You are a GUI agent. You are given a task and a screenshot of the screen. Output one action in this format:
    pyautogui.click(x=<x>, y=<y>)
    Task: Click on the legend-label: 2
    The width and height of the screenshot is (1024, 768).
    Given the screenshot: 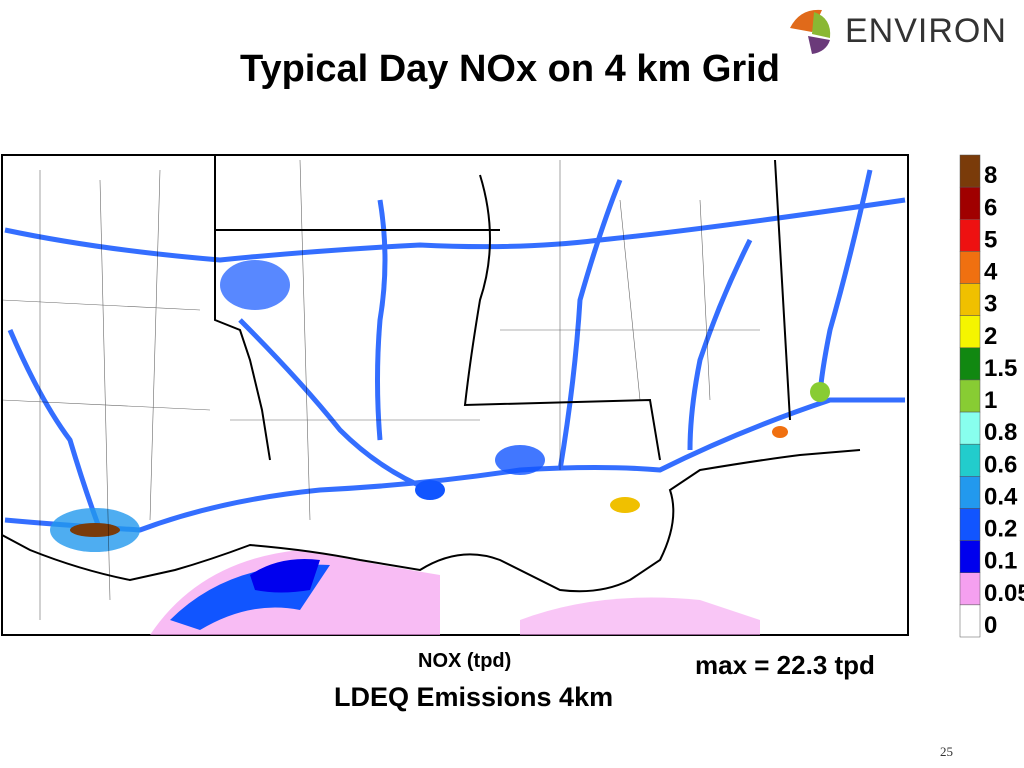 What is the action you would take?
    pyautogui.click(x=990, y=336)
    